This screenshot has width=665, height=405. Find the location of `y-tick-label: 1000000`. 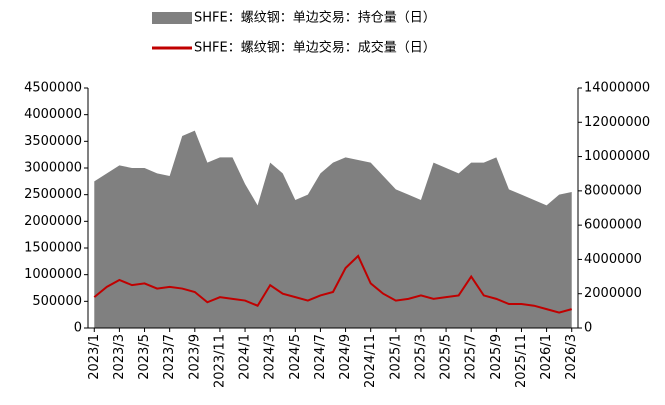

y-tick-label: 1000000 is located at coordinates (53, 274).